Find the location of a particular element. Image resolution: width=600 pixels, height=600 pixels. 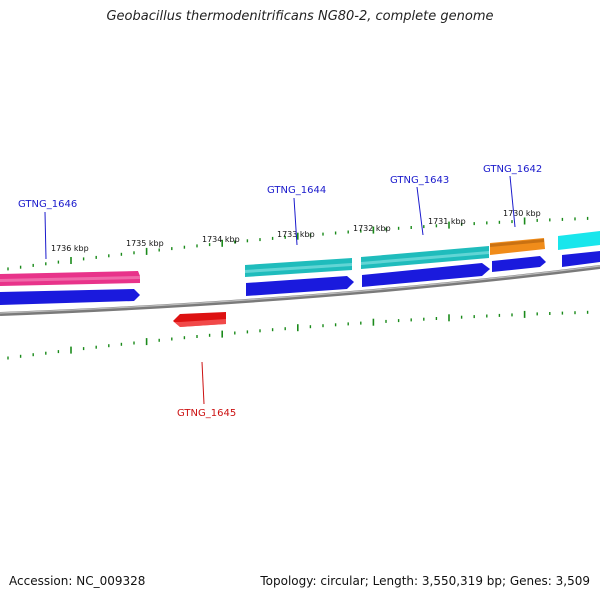

genome-backbone-highlight is located at coordinates (300, 289).